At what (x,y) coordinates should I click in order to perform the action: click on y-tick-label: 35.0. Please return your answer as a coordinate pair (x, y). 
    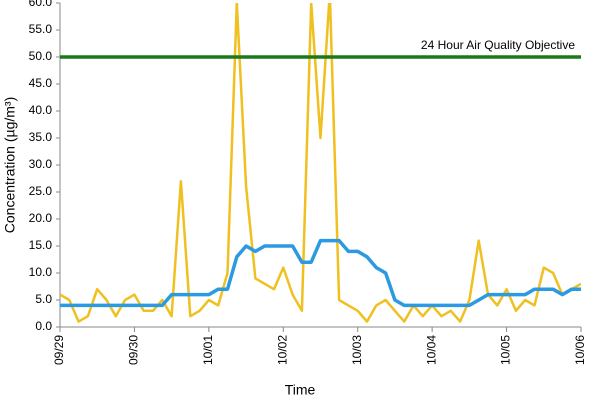
    Looking at the image, I should click on (41, 137).